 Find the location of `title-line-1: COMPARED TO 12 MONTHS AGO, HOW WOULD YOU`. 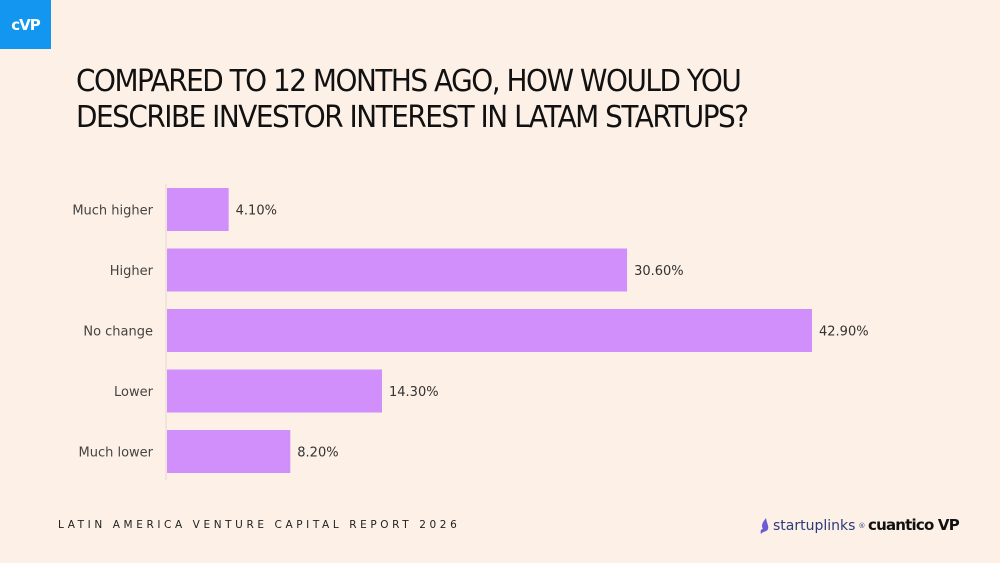

title-line-1: COMPARED TO 12 MONTHS AGO, HOW WOULD YOU is located at coordinates (409, 81).